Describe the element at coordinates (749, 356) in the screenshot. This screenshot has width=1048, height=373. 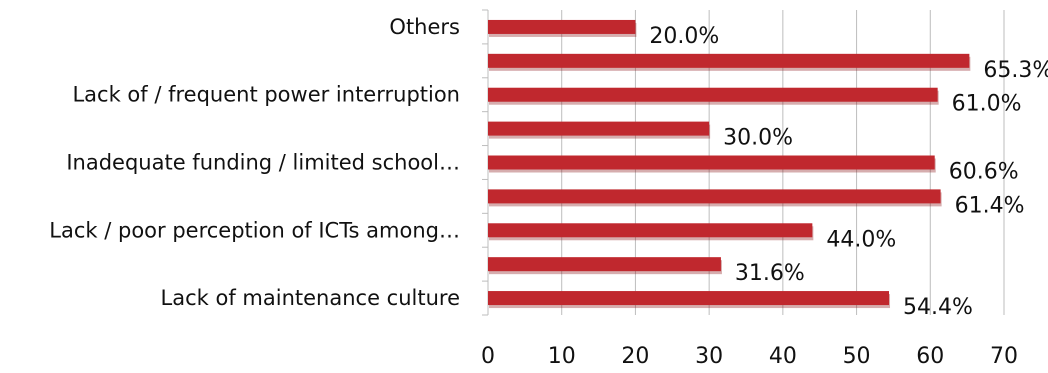
I see `x-axis-ticks: 0 10 20 30 40 50 60 70` at that location.